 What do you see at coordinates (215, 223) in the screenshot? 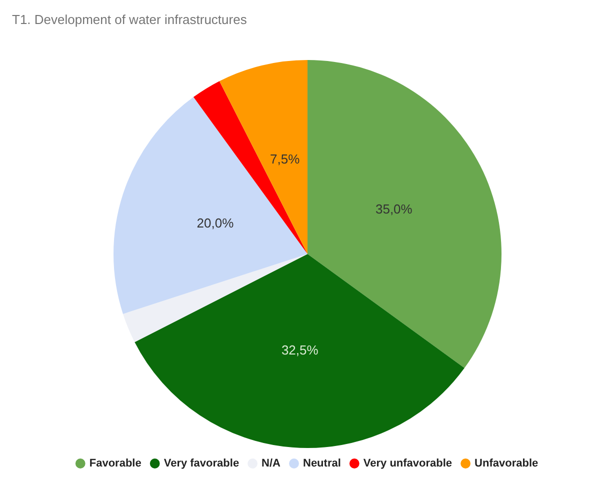
I see `data-label: 20,0%` at bounding box center [215, 223].